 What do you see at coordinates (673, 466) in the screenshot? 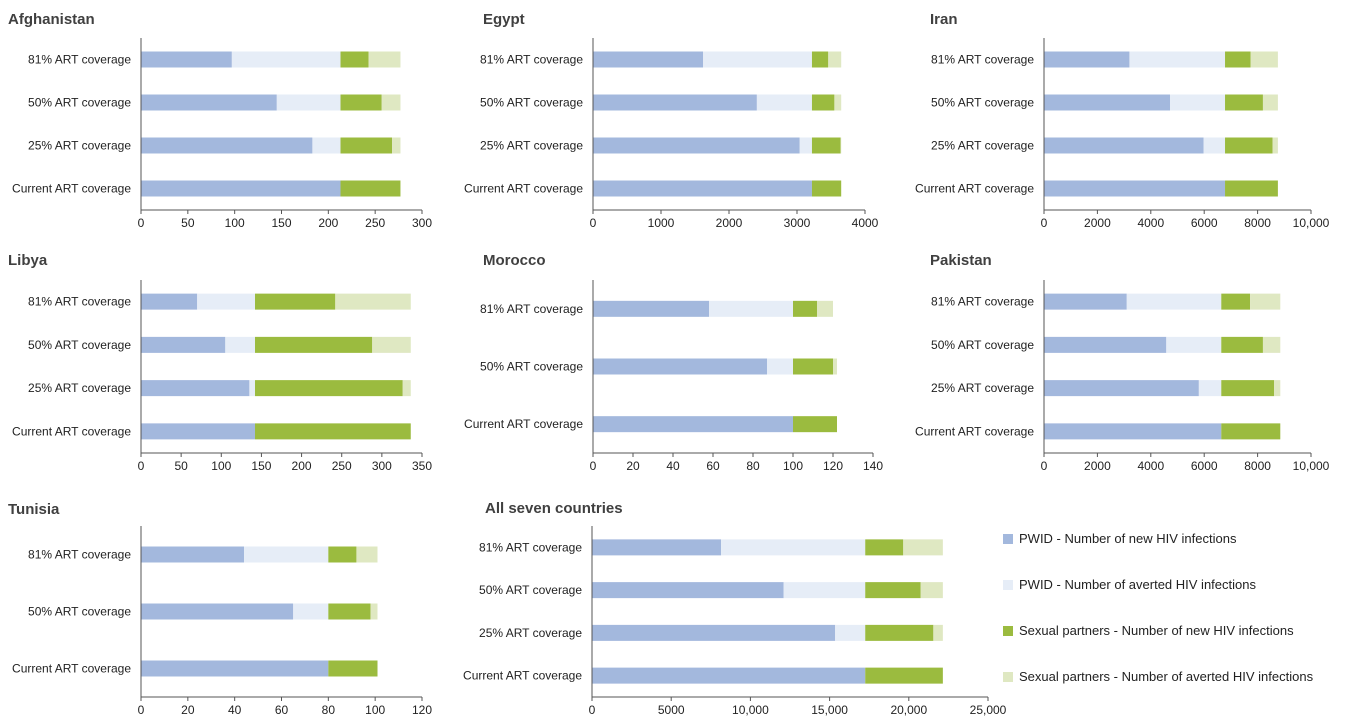
I see `x-tick-label: 40` at bounding box center [673, 466].